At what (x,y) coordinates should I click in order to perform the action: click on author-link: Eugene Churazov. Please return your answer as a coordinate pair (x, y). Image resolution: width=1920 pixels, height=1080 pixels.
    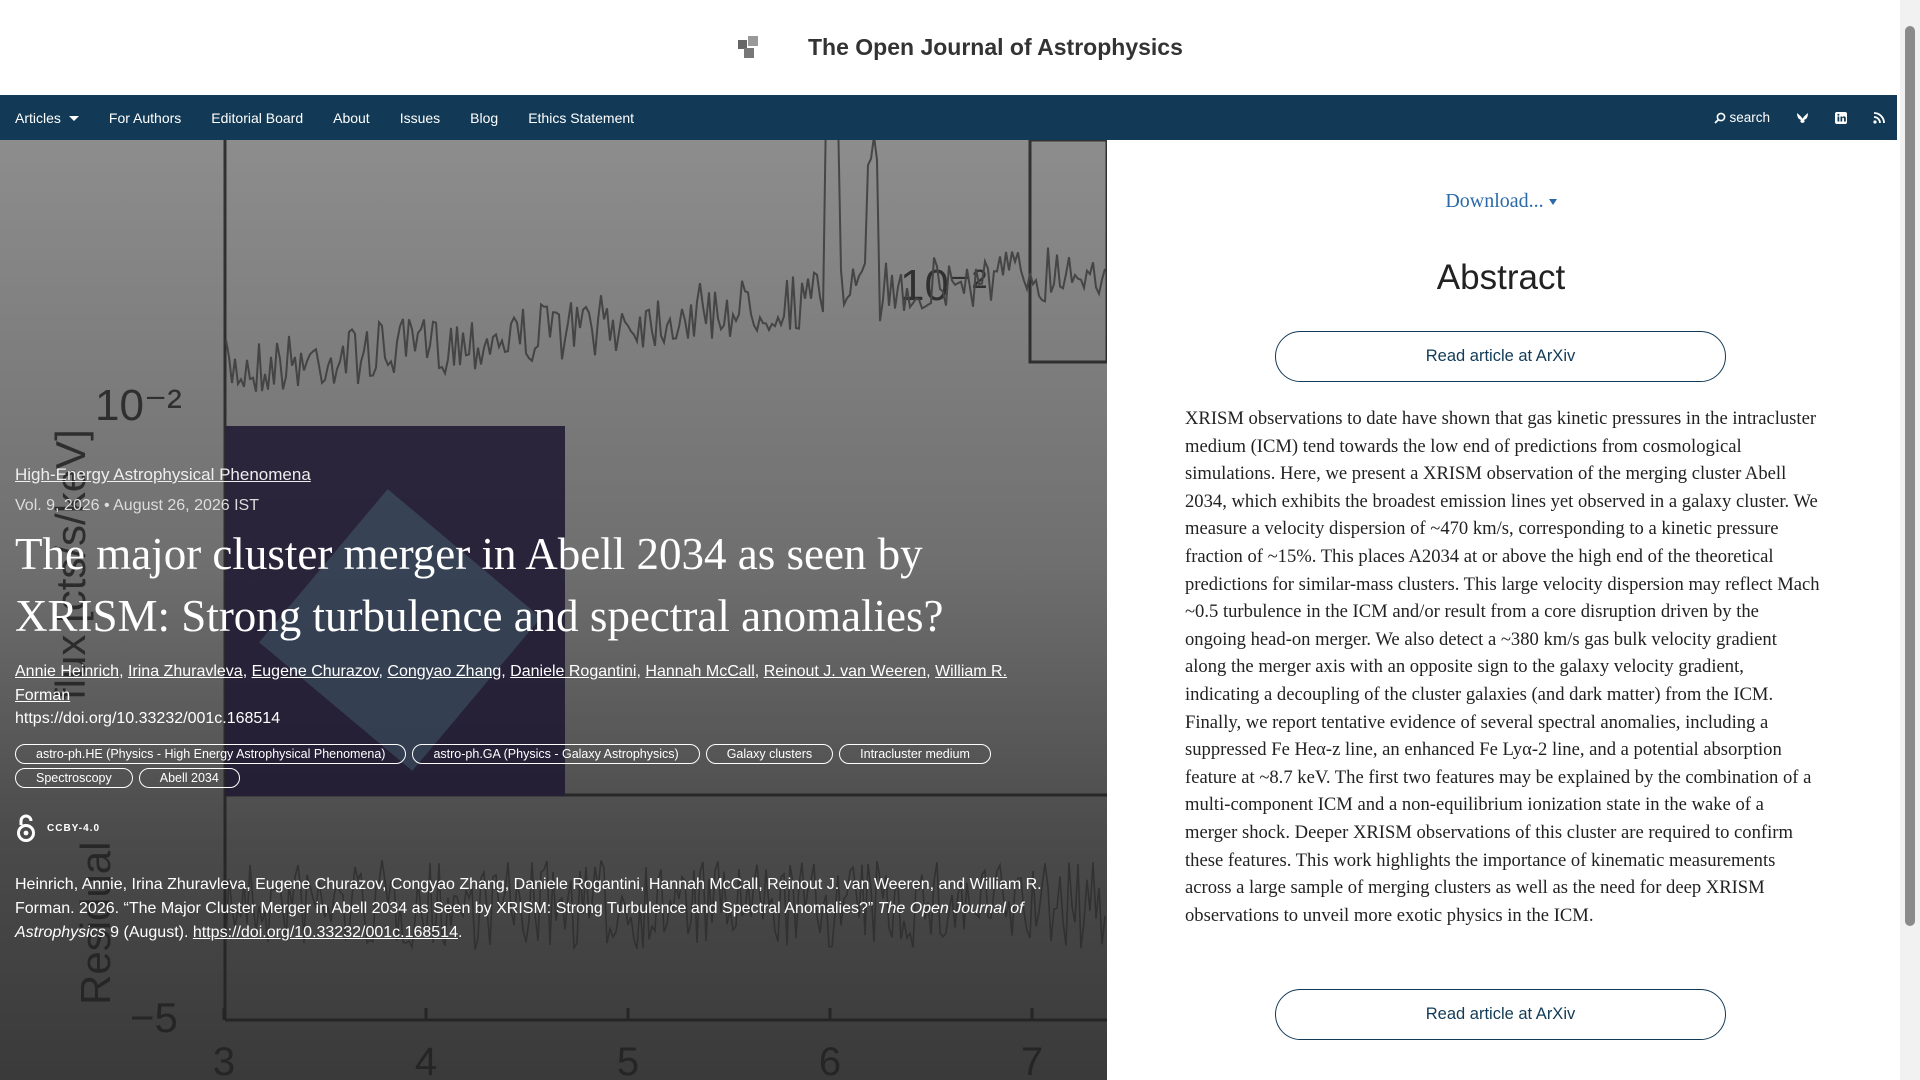
    Looking at the image, I should click on (315, 671).